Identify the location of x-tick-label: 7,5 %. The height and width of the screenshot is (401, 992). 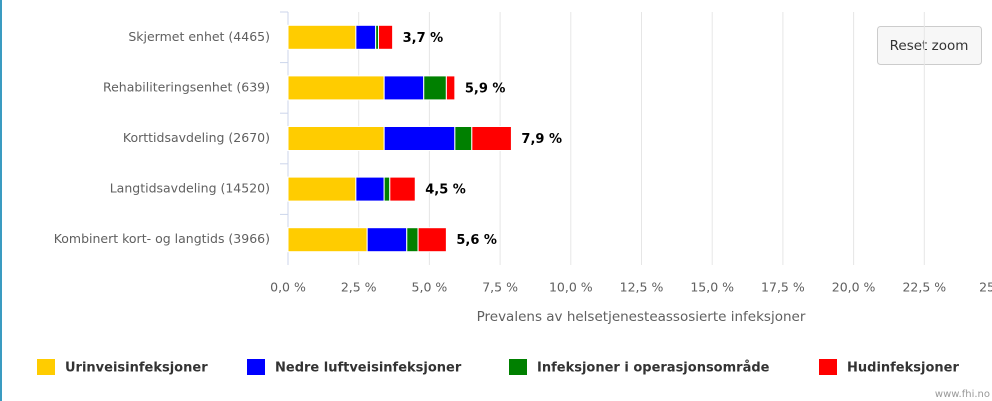
(500, 287).